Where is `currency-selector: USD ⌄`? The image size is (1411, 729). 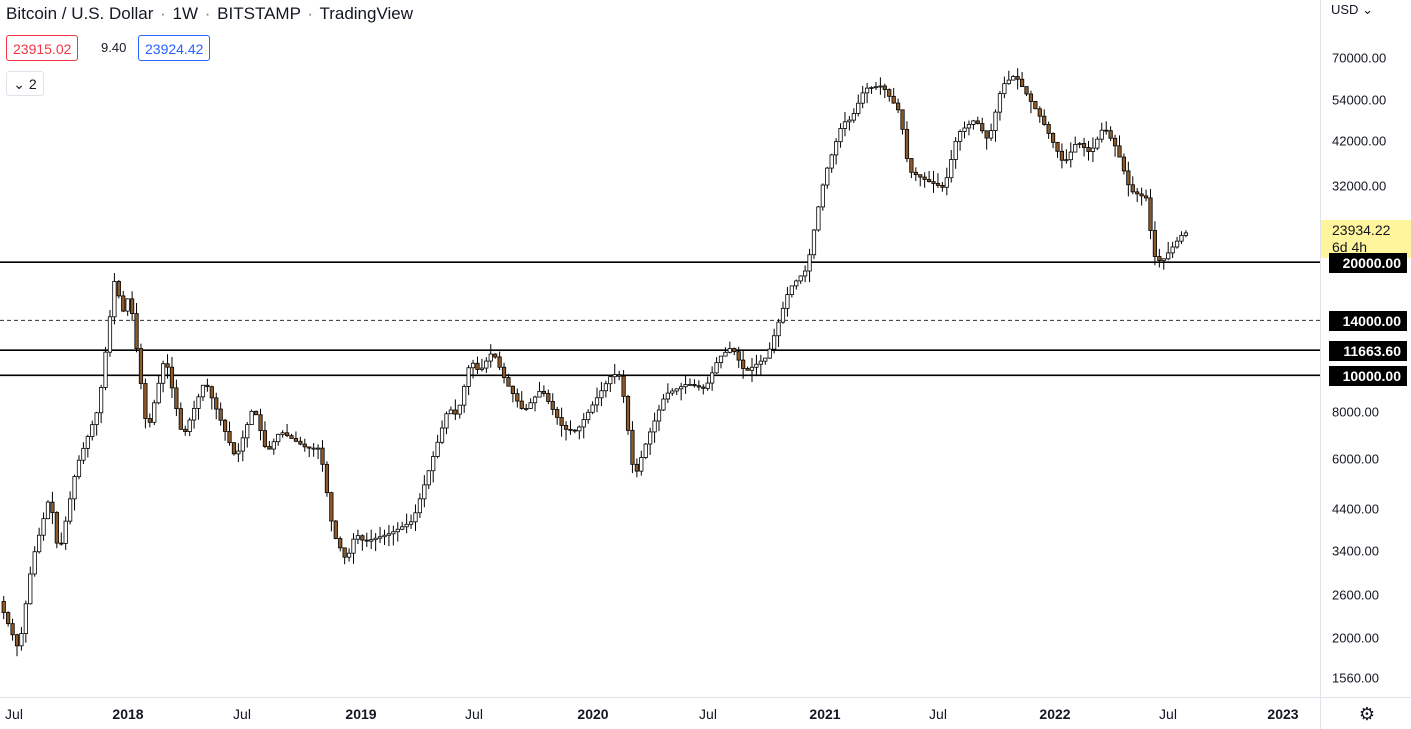
currency-selector: USD ⌄ is located at coordinates (1352, 10).